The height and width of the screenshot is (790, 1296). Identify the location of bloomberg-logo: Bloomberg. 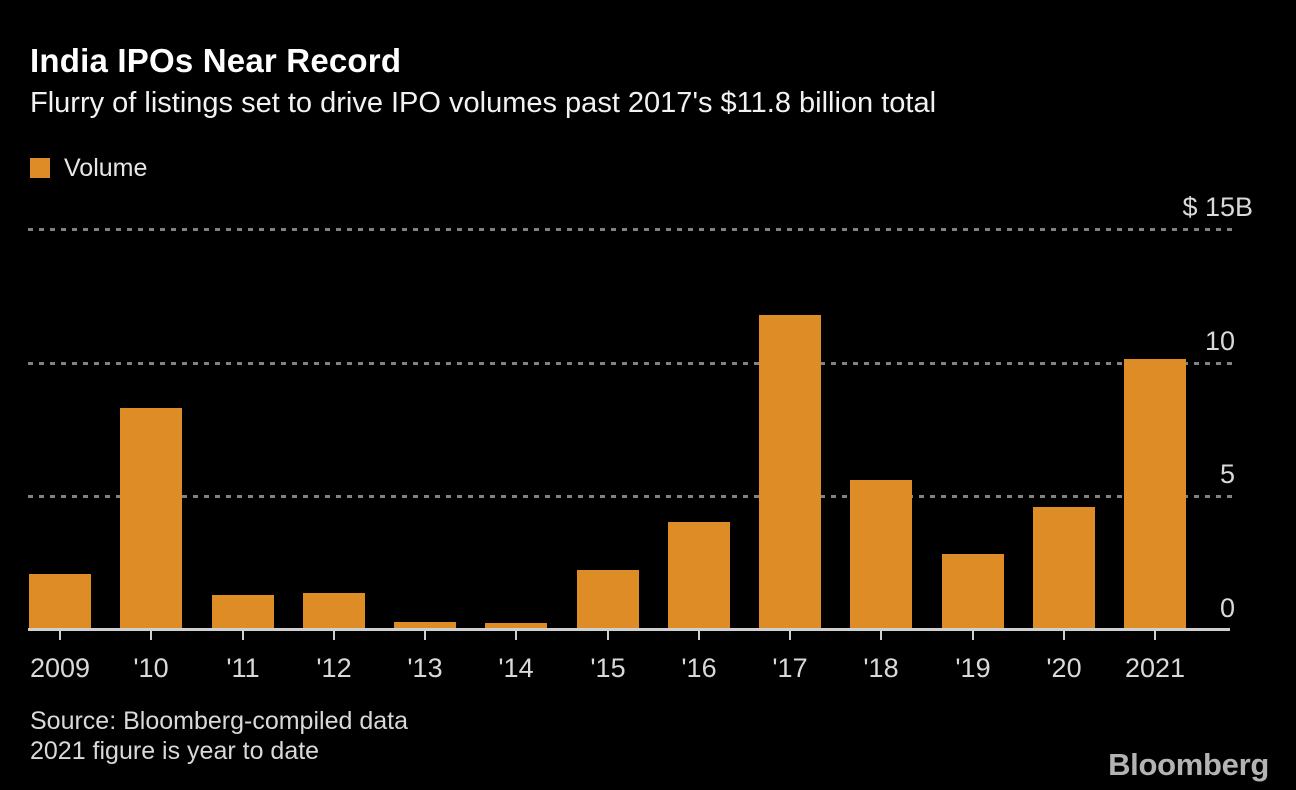
(1188, 764).